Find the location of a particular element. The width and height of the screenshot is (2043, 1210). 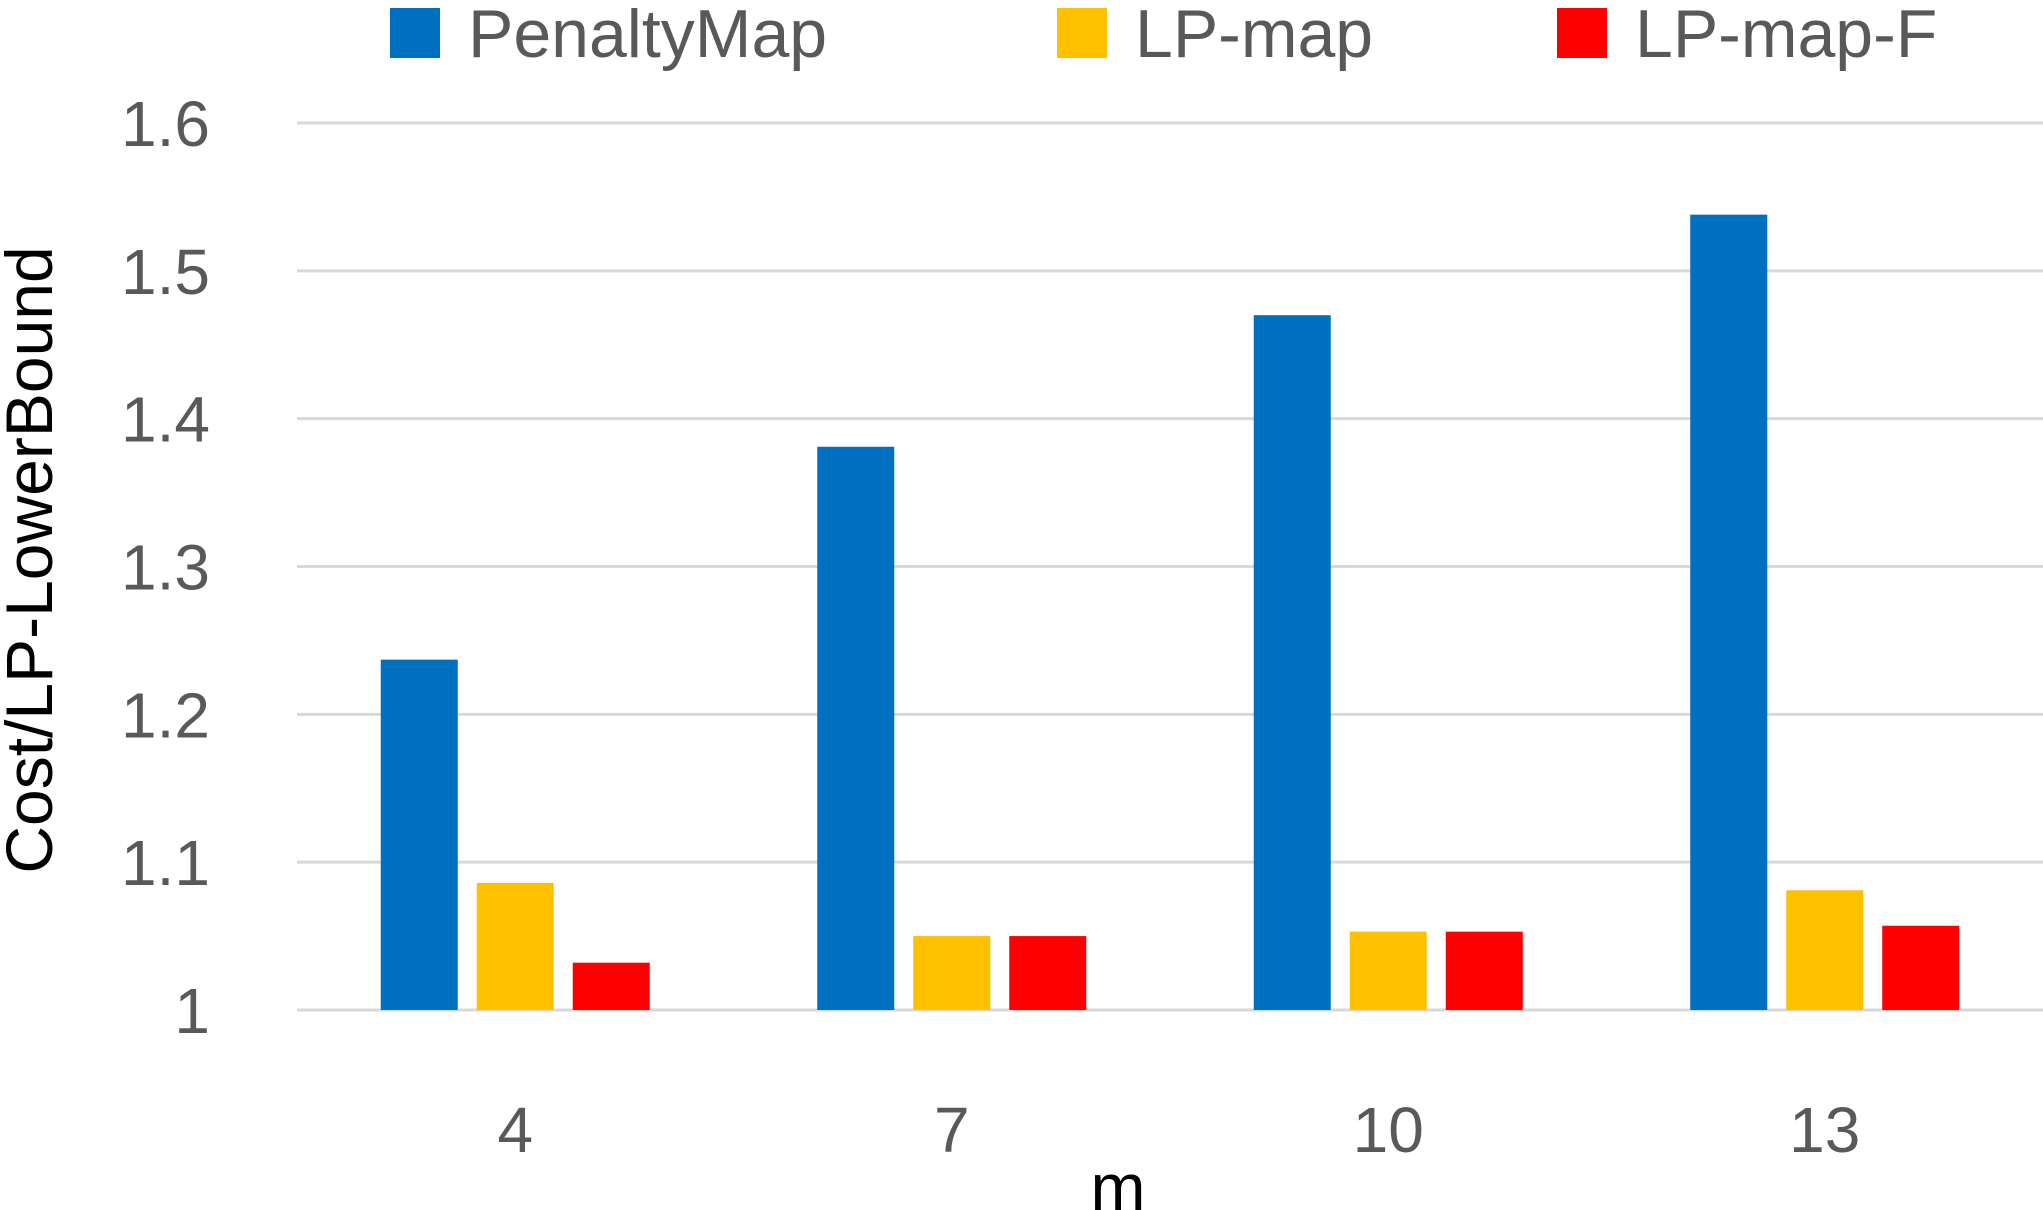

legend-label: LP-map-F is located at coordinates (1786, 36).